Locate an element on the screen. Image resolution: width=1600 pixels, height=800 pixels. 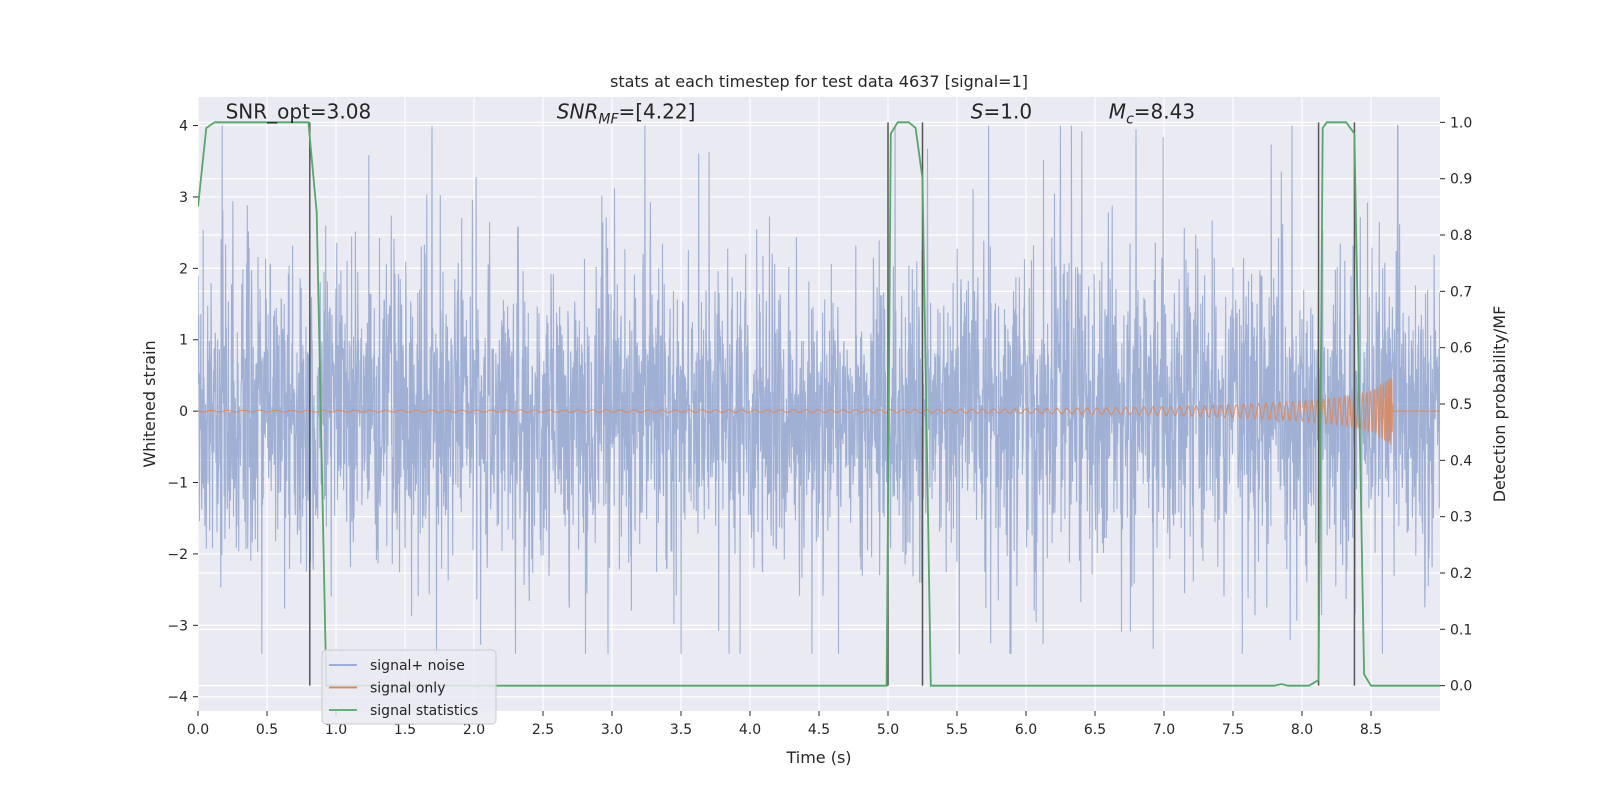
annotation-1: SNRMF=[4.22] is located at coordinates (626, 113).